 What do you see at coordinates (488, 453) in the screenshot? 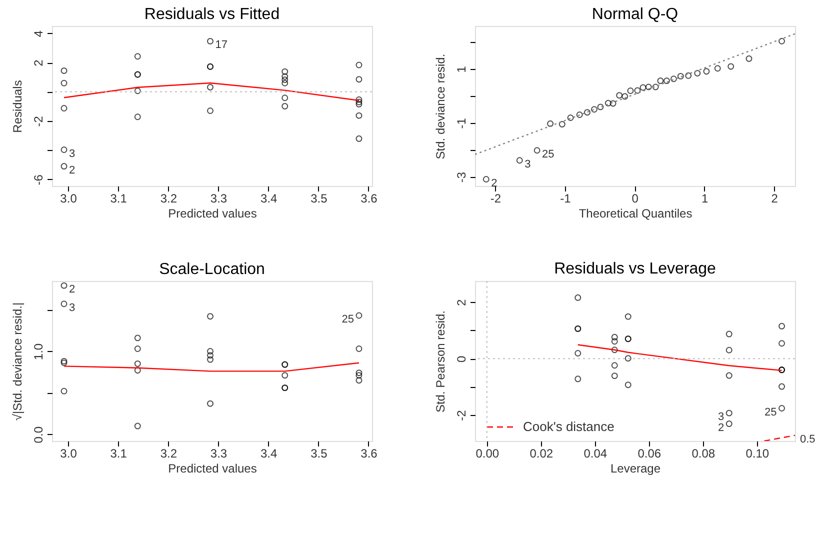
I see `x-tick-label: 0.00` at bounding box center [488, 453].